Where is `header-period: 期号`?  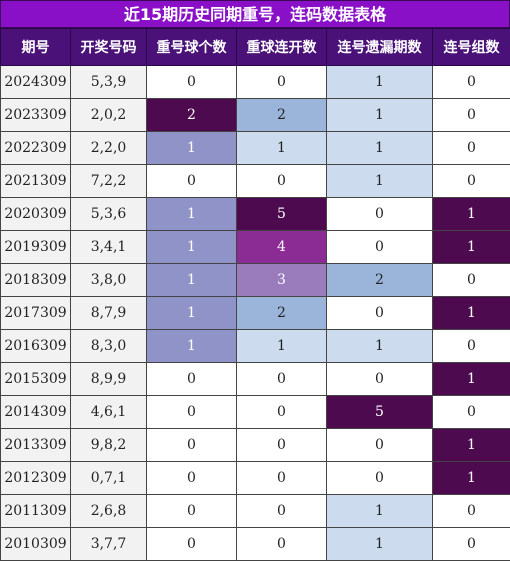 header-period: 期号 is located at coordinates (36, 47).